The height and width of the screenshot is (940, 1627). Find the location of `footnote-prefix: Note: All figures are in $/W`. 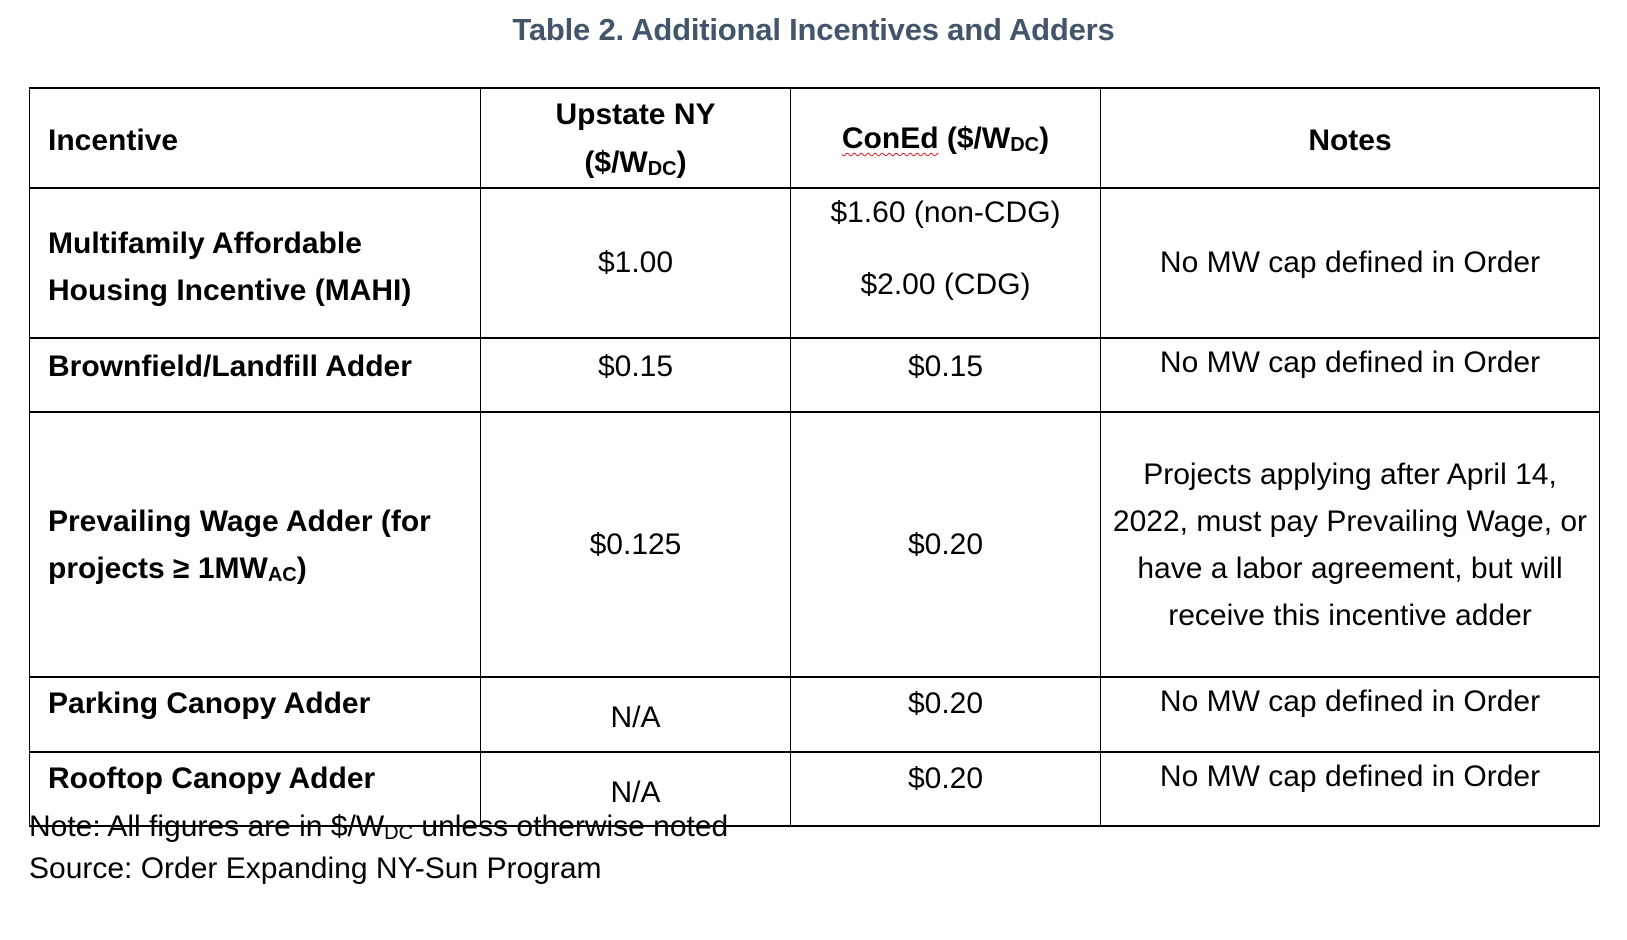

footnote-prefix: Note: All figures are in $/W is located at coordinates (207, 826).